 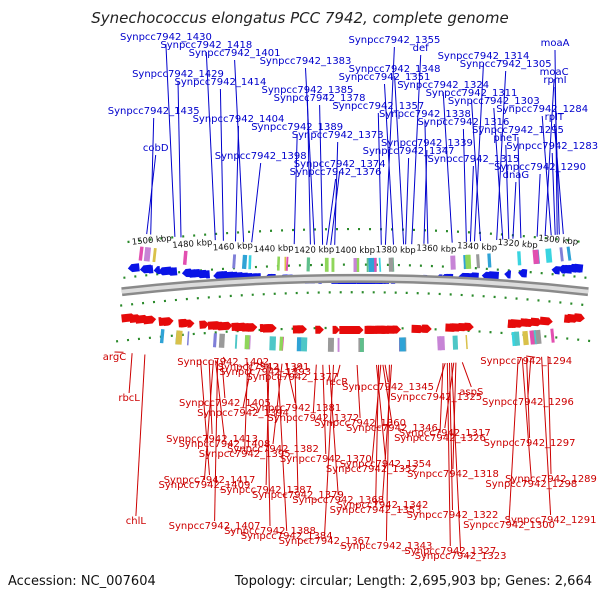 What do you see at coordinates (313, 418) in the screenshot?
I see `reverse-gene-label: Synpcc7942_1372` at bounding box center [313, 418].